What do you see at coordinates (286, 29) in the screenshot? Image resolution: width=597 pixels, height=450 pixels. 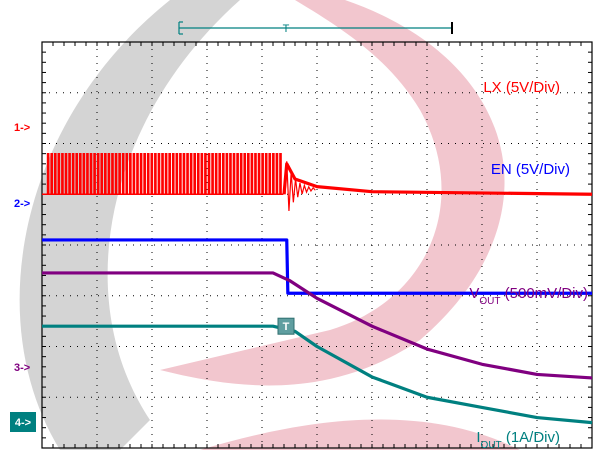 I see `timebase-trigger-marker: T` at bounding box center [286, 29].